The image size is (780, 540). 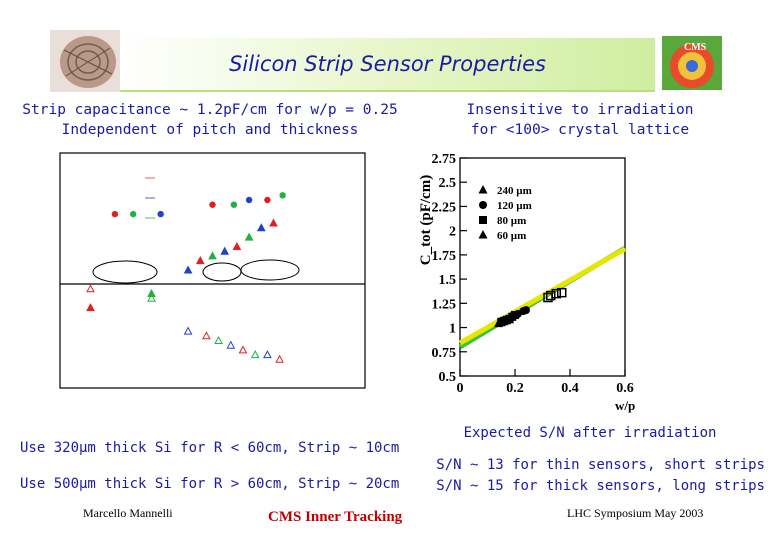 What do you see at coordinates (426, 220) in the screenshot?
I see `right-plot-y-label: C_tot (pF/cm)` at bounding box center [426, 220].